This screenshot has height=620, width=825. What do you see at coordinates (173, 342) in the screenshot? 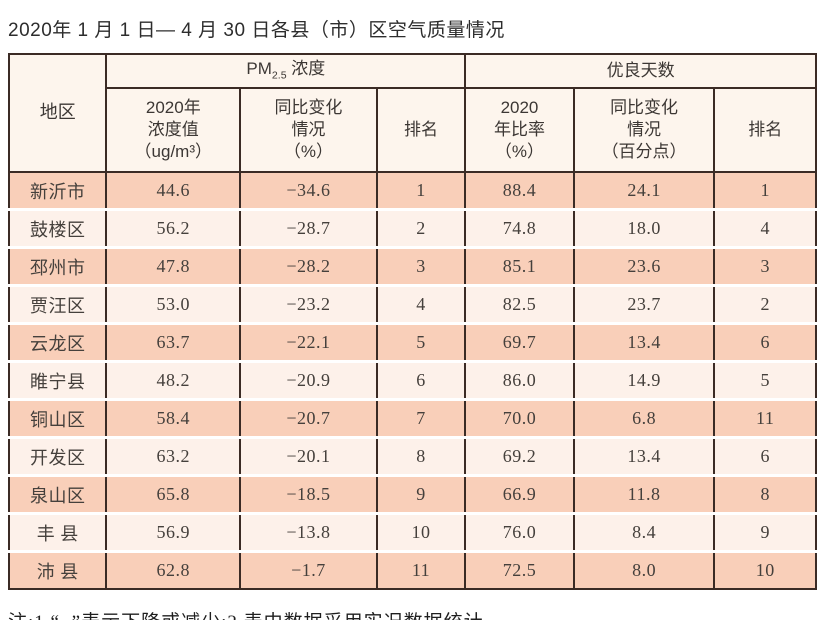
I see `cell-pm-value: 63.7` at bounding box center [173, 342].